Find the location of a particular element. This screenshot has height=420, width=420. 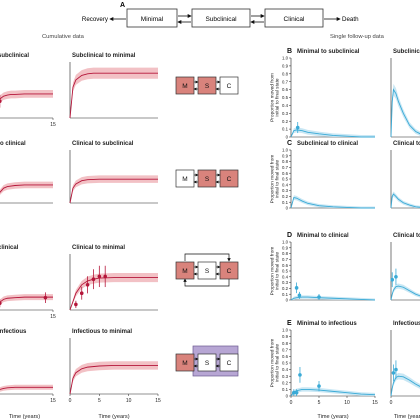

chart-panel-4: clinical 15 is located at coordinates (28, 282).